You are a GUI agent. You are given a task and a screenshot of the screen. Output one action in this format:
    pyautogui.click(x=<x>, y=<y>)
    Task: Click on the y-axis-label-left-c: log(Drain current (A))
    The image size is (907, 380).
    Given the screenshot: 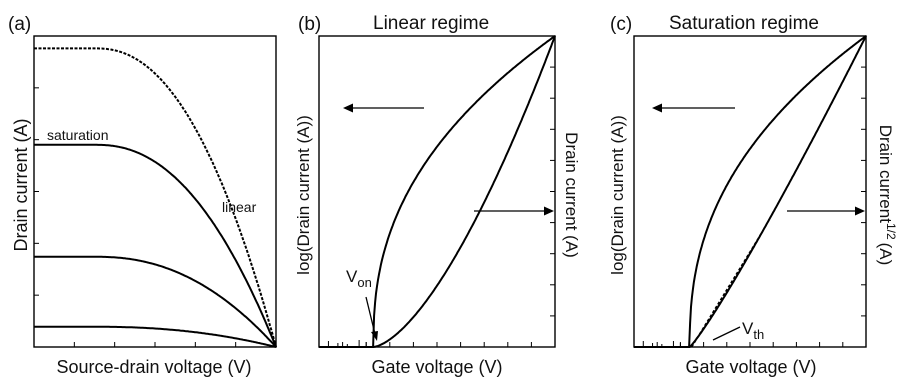 What is the action you would take?
    pyautogui.click(x=617, y=195)
    